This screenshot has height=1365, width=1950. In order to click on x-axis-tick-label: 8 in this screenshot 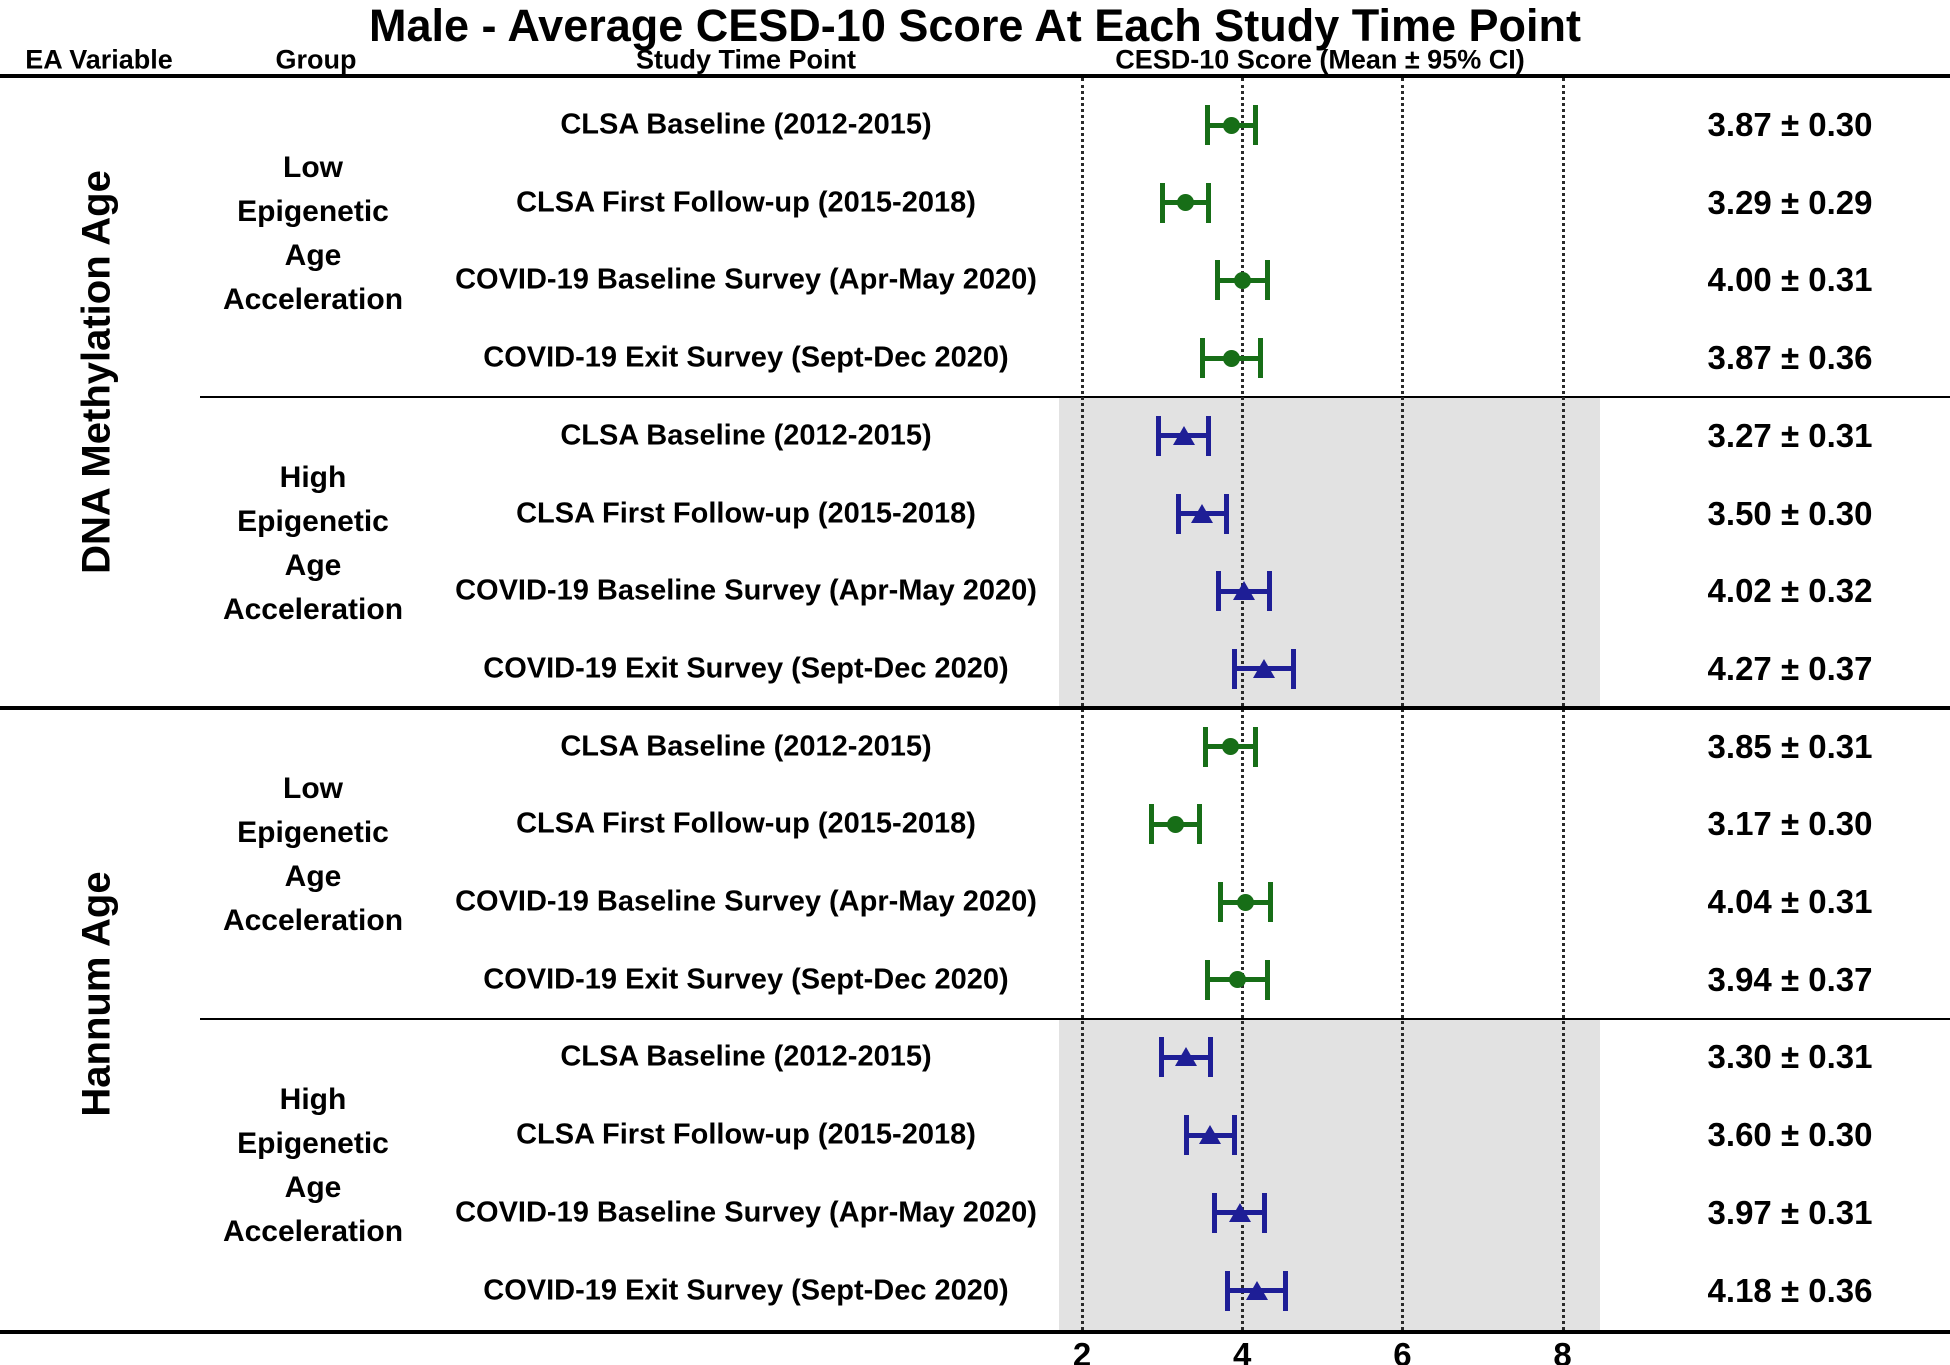, I will do `click(1562, 1350)`.